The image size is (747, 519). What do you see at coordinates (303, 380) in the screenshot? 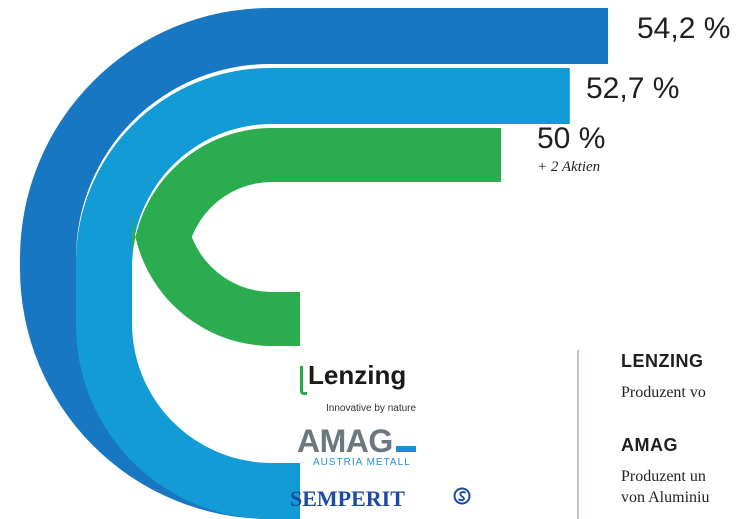
I see `lenzing-logo-mark` at bounding box center [303, 380].